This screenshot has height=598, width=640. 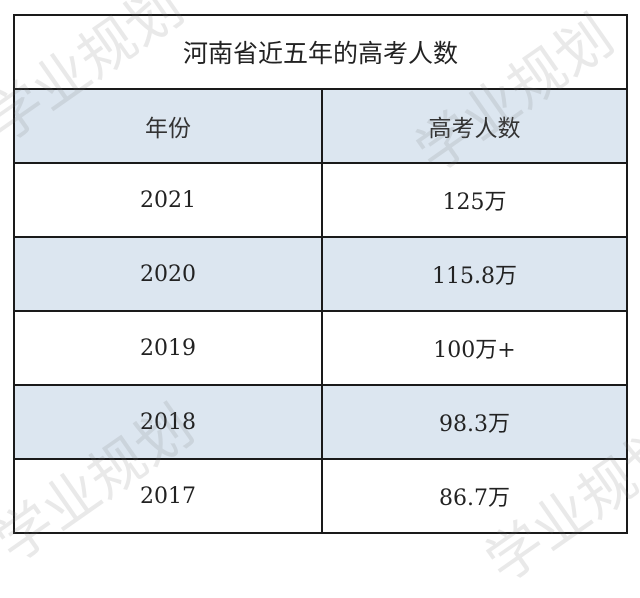 I want to click on table-row: 2020 115.8万, so click(x=320, y=274).